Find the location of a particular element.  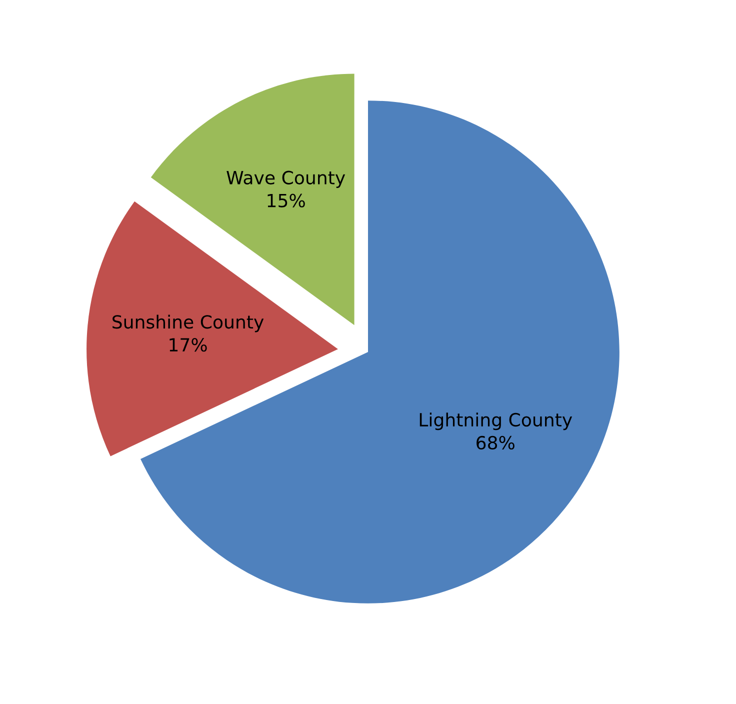

data-label: 68% is located at coordinates (495, 443).